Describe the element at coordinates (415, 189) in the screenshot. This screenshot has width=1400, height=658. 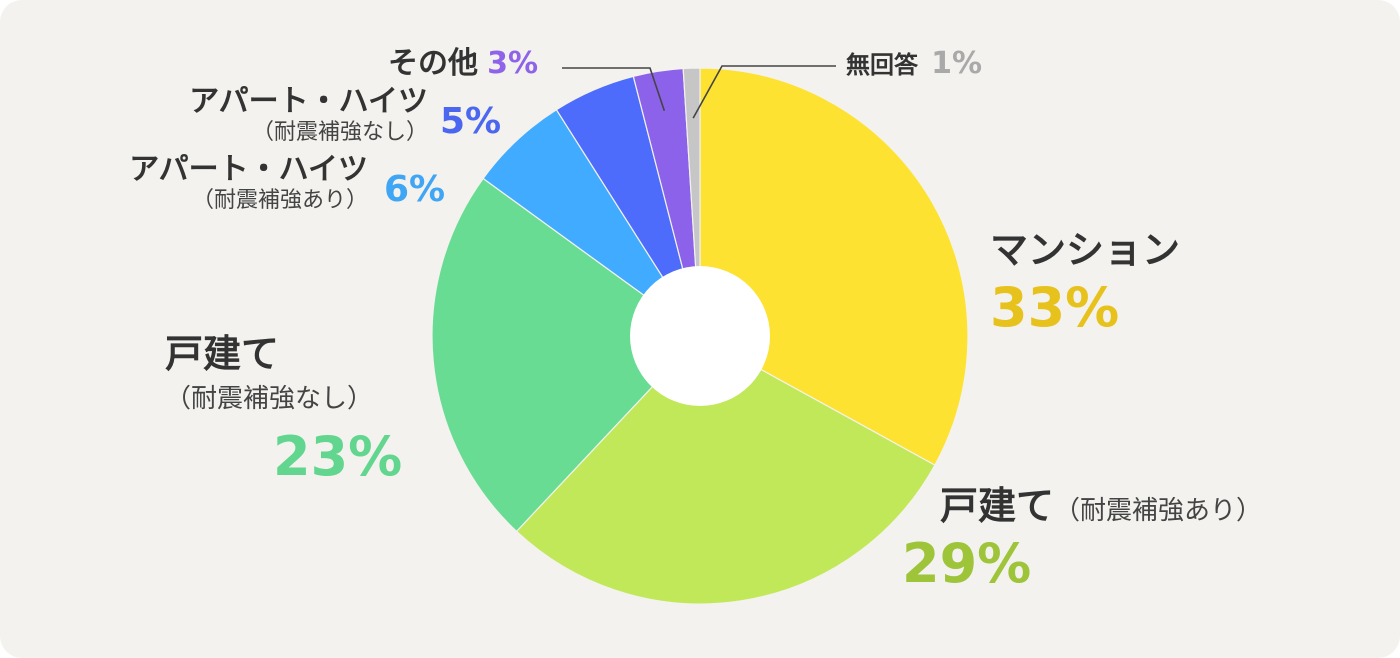
I see `pct-label-apartment-reinforced: 6%` at that location.